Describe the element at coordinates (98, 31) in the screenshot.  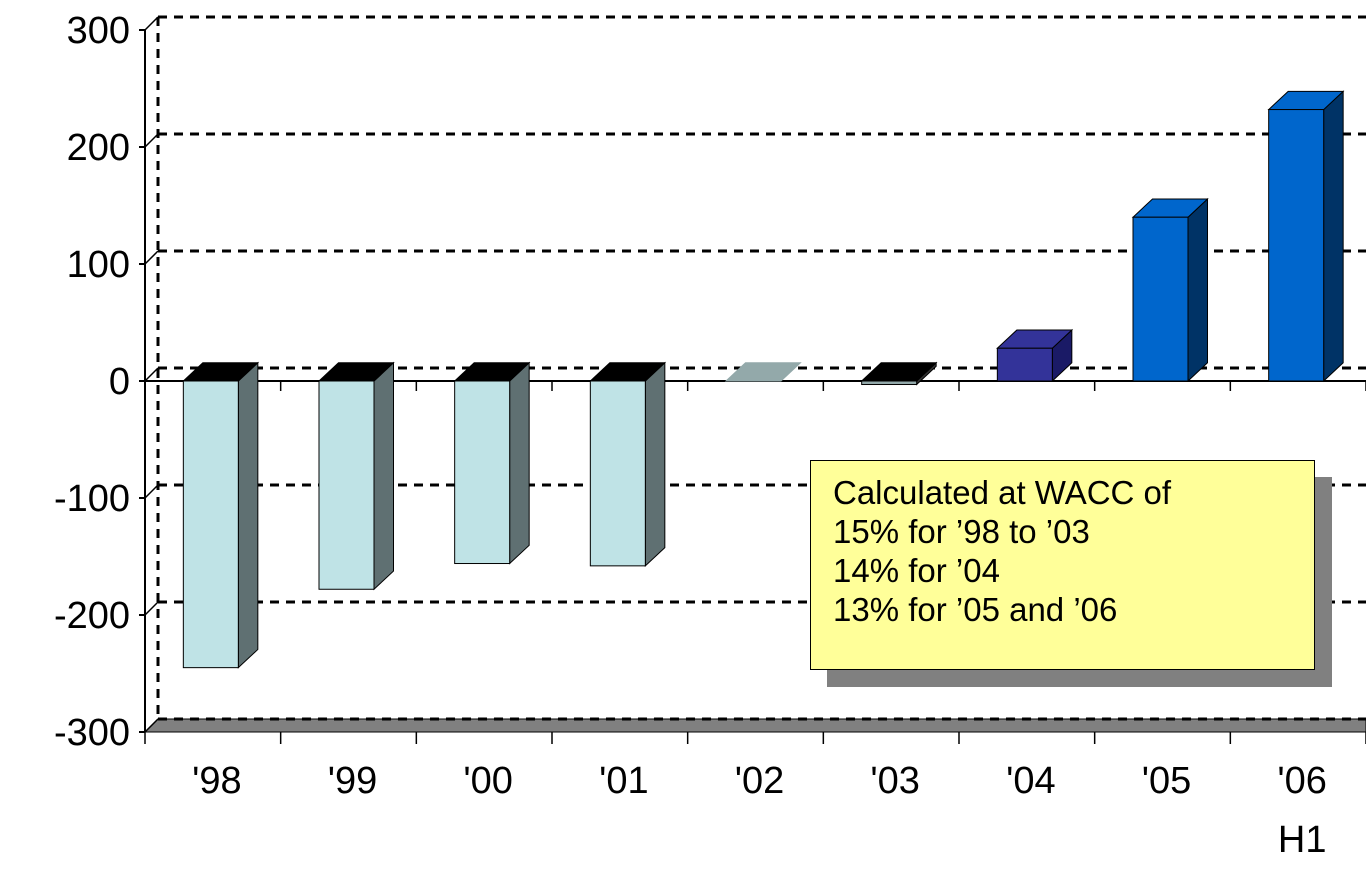
I see `y-tick-label: 300` at that location.